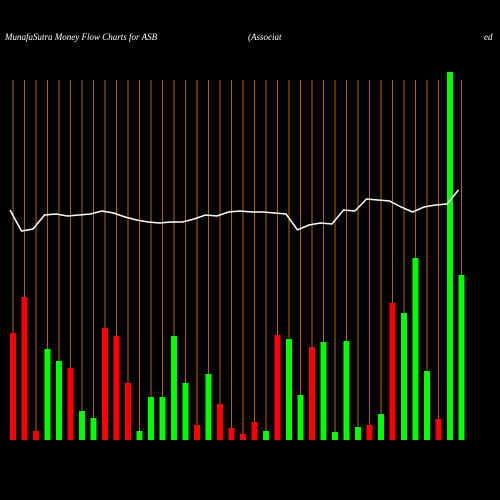  Describe the element at coordinates (488, 37) in the screenshot. I see `chart-subtitle-end: ed` at that location.